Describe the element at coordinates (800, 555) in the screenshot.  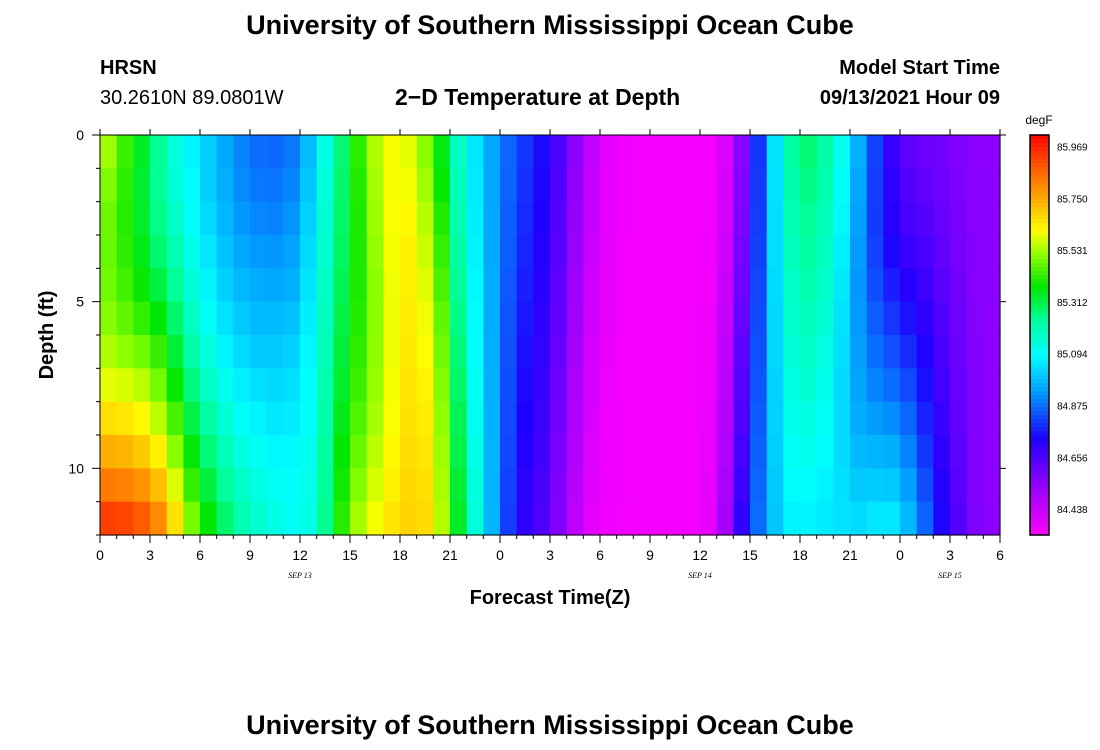
I see `x-tick-label: 18` at that location.